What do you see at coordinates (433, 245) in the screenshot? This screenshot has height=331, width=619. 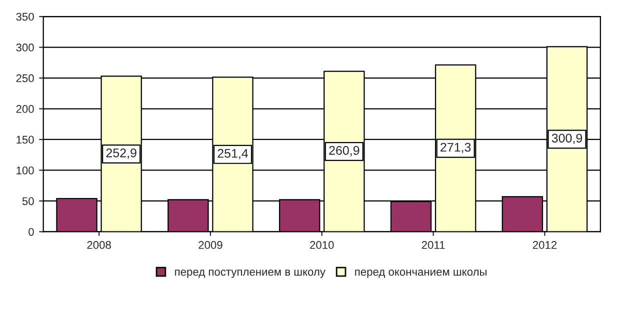 I see `x-tick-label: 2011` at bounding box center [433, 245].